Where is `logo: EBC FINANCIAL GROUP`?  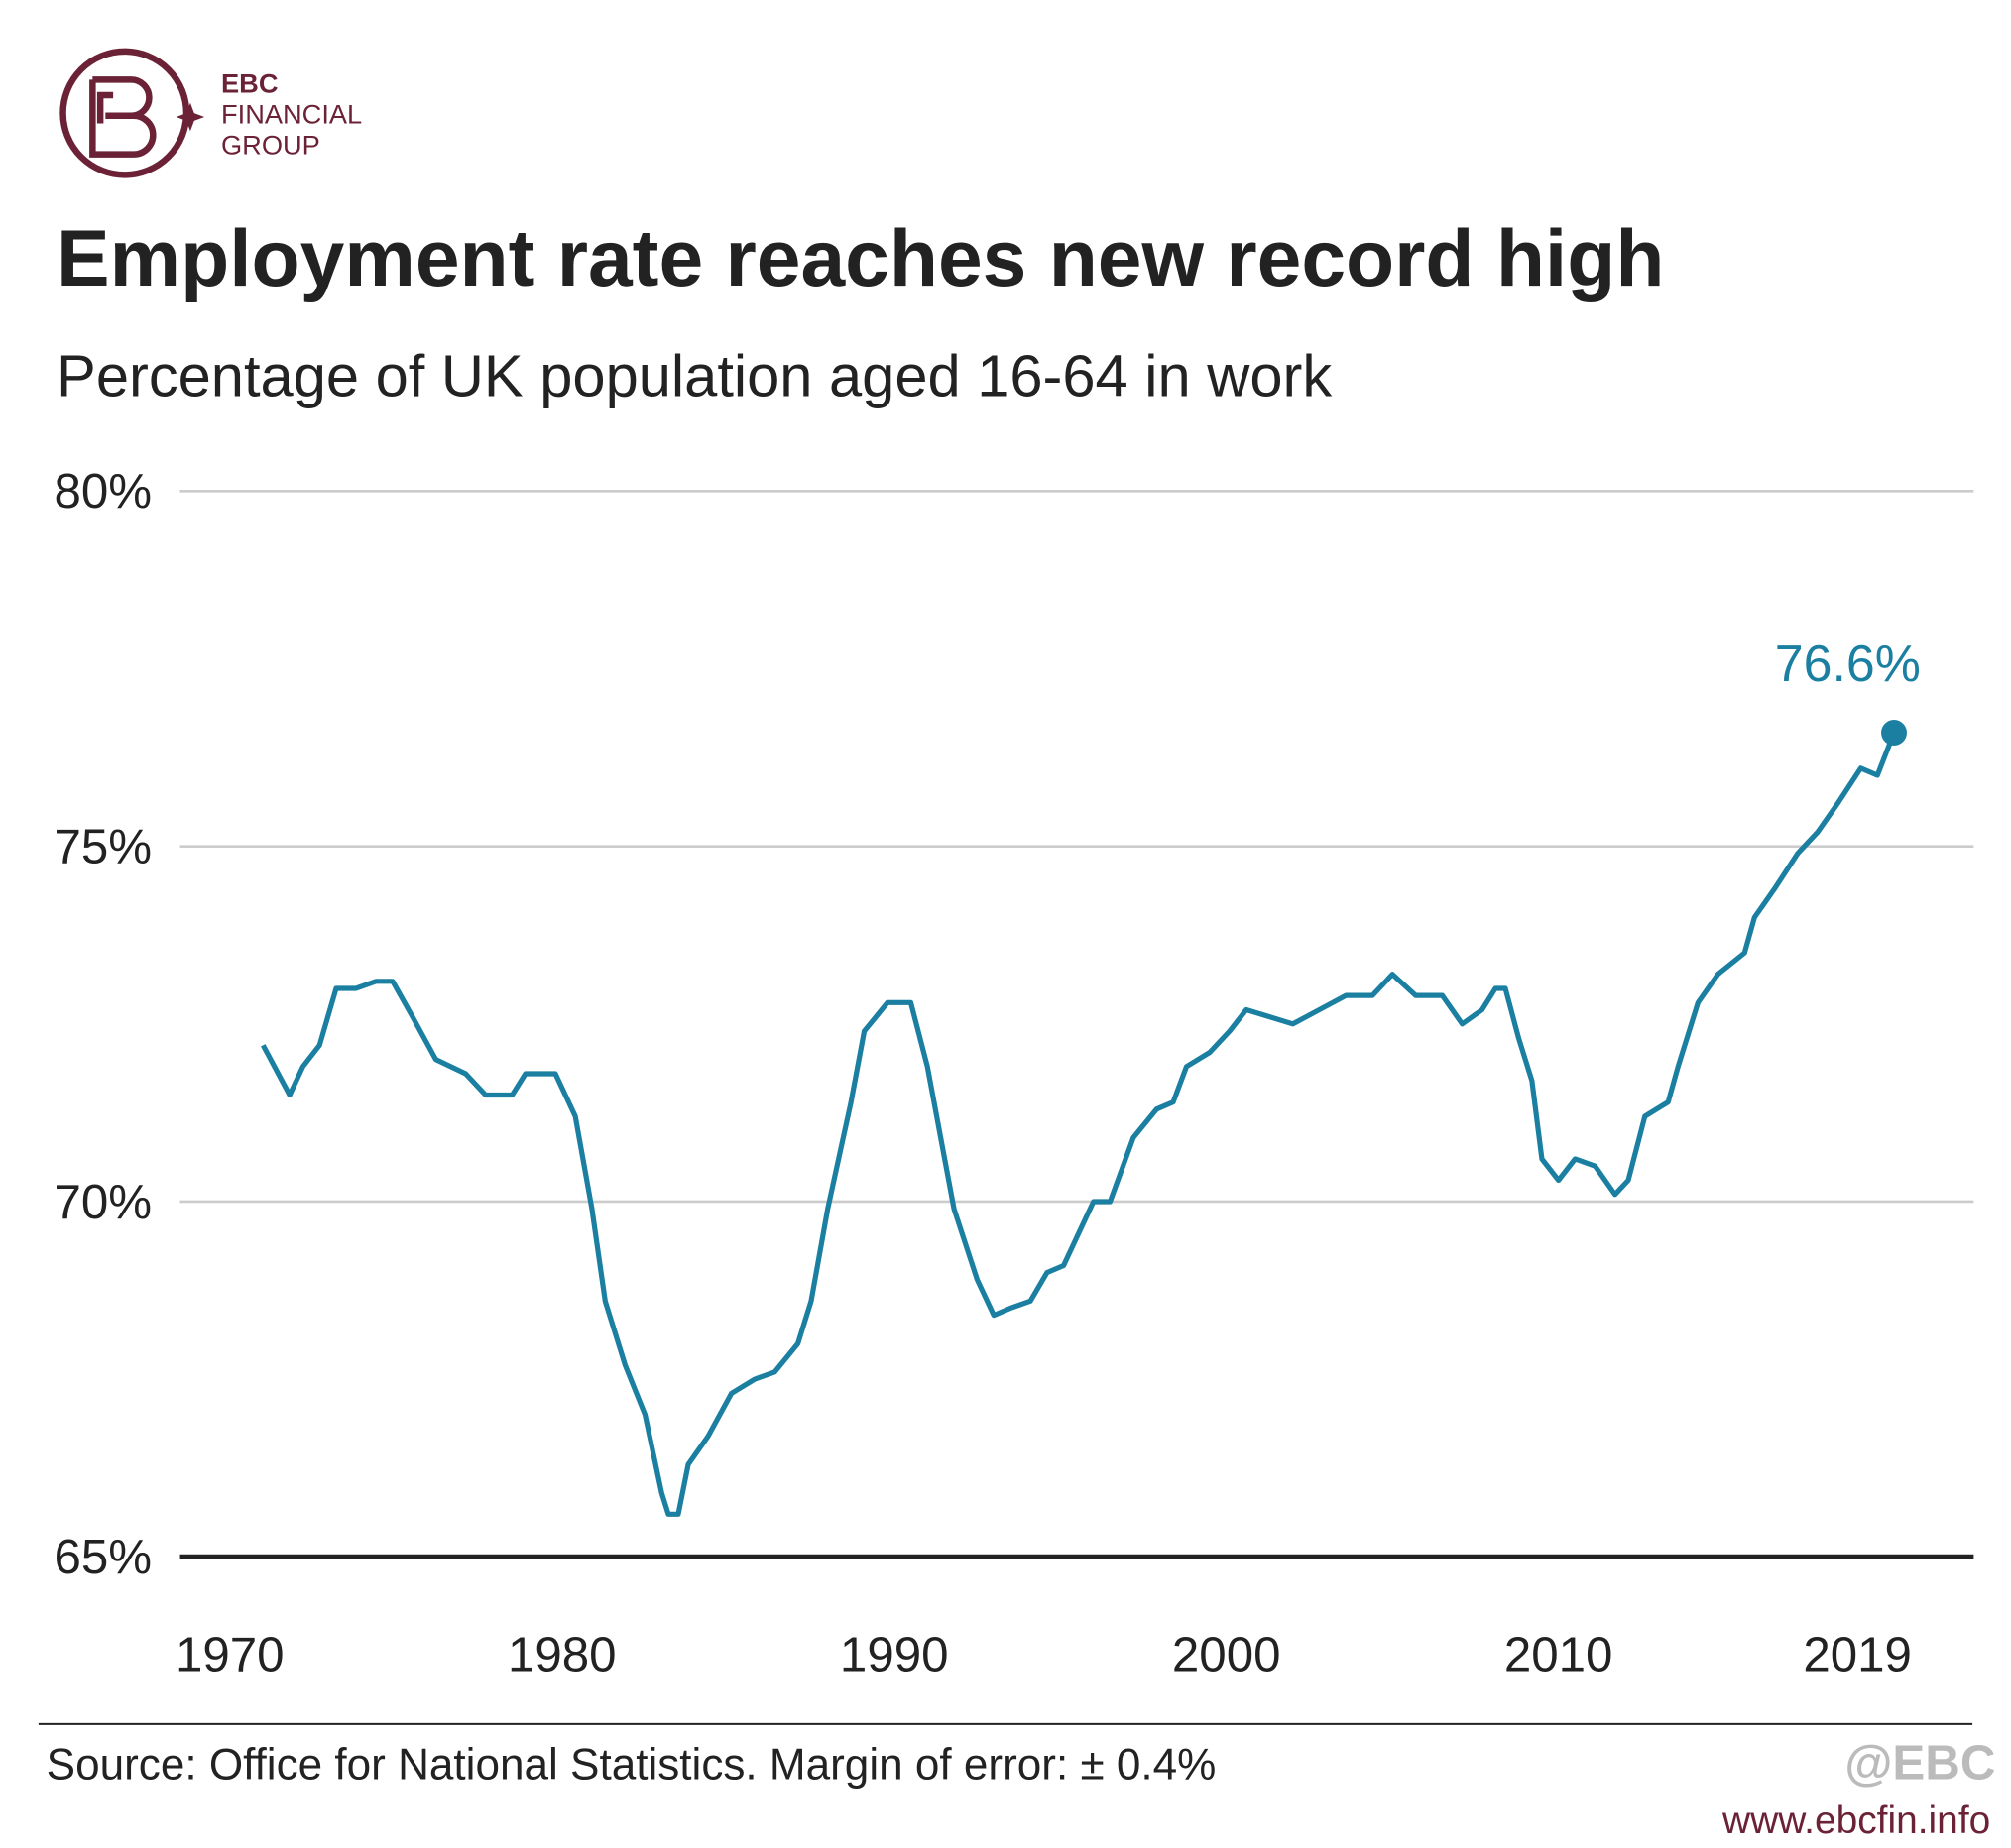
logo: EBC FINANCIAL GROUP is located at coordinates (210, 113).